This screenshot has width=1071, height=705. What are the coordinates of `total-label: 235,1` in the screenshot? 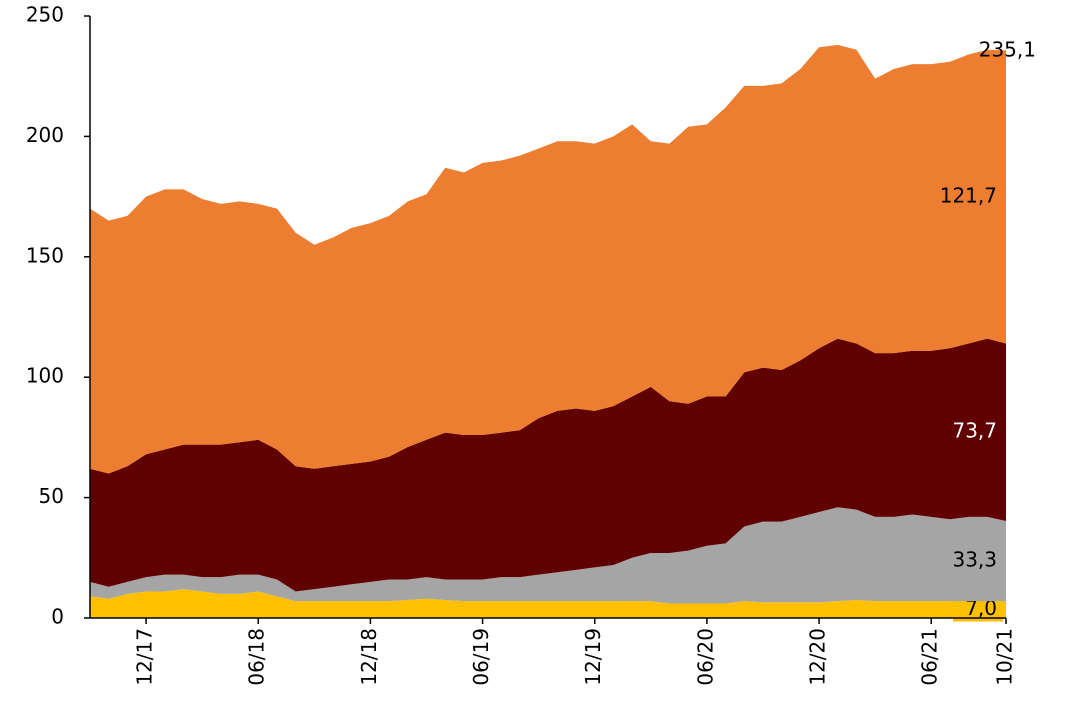 It's located at (1007, 50).